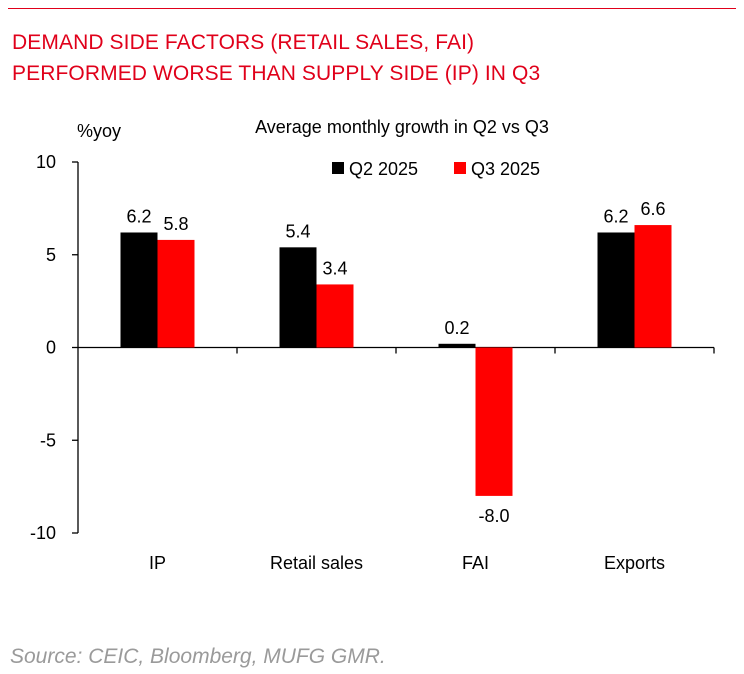 Image resolution: width=744 pixels, height=674 pixels. I want to click on data-label: -8.0, so click(493, 516).